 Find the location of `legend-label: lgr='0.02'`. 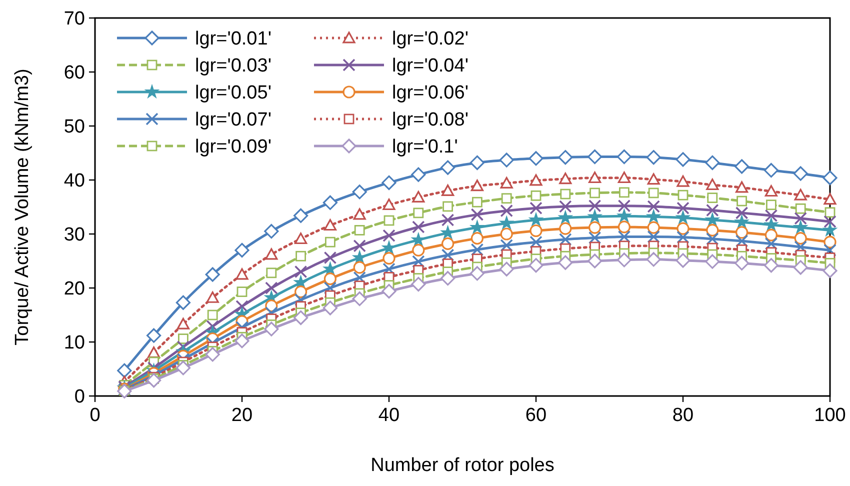

legend-label: lgr='0.02' is located at coordinates (430, 39).